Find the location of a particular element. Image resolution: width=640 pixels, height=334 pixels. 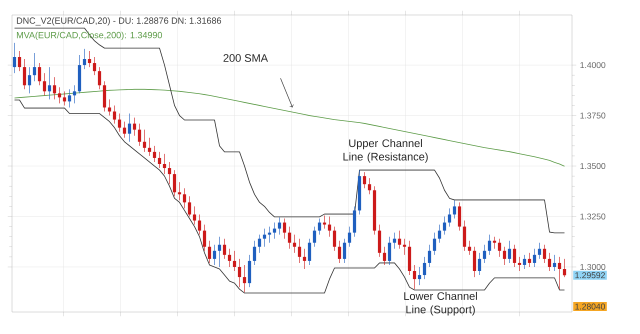

annotation: Lower Channel Line (Support) is located at coordinates (440, 304).